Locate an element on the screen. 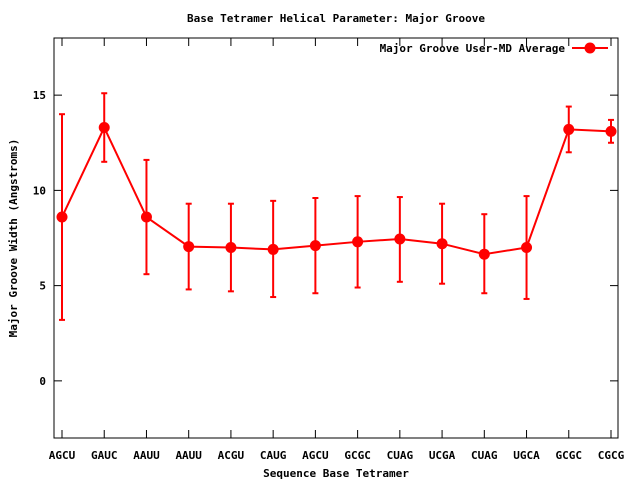  x-tick-label: UCGA is located at coordinates (442, 455).